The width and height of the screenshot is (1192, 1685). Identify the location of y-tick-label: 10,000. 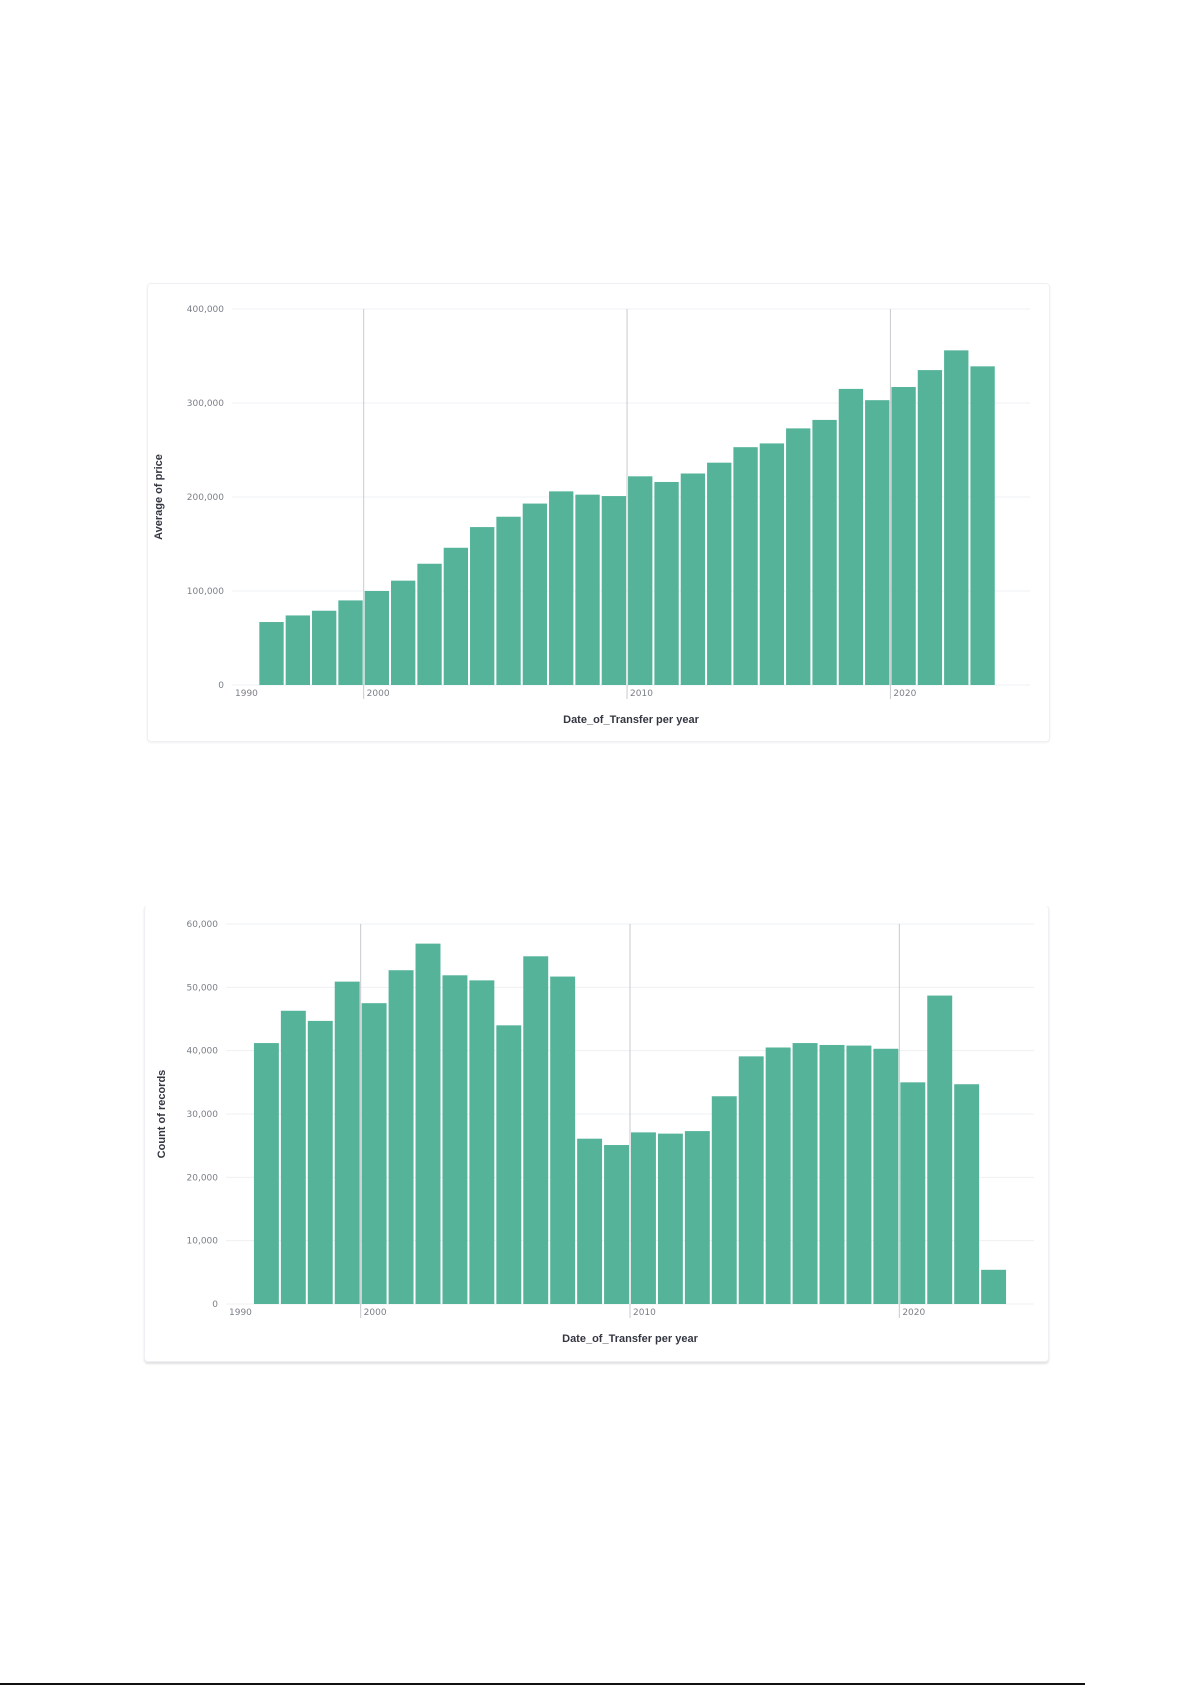
(203, 1242).